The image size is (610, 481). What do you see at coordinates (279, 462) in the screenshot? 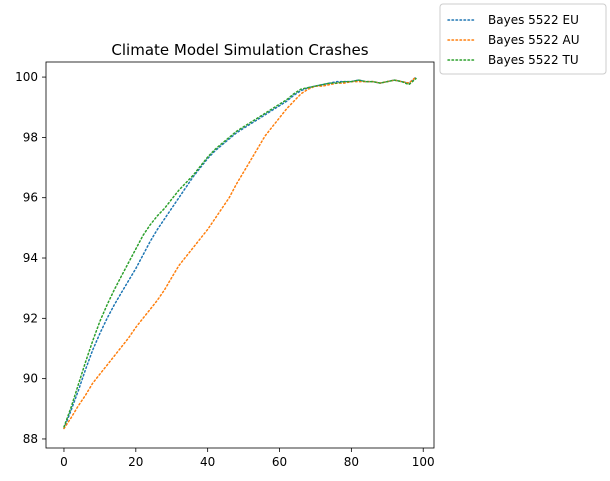
I see `x-tick-label: 60` at bounding box center [279, 462].